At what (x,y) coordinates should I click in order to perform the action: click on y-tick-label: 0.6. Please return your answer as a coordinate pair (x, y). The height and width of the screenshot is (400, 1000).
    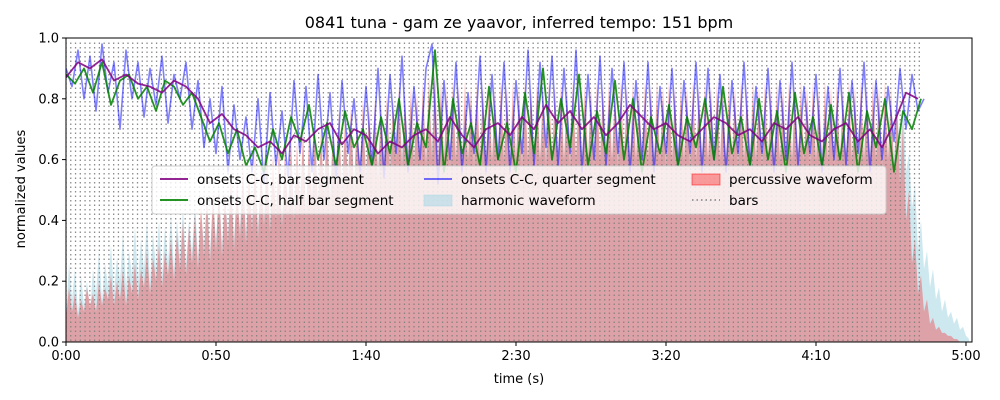
    Looking at the image, I should click on (48, 160).